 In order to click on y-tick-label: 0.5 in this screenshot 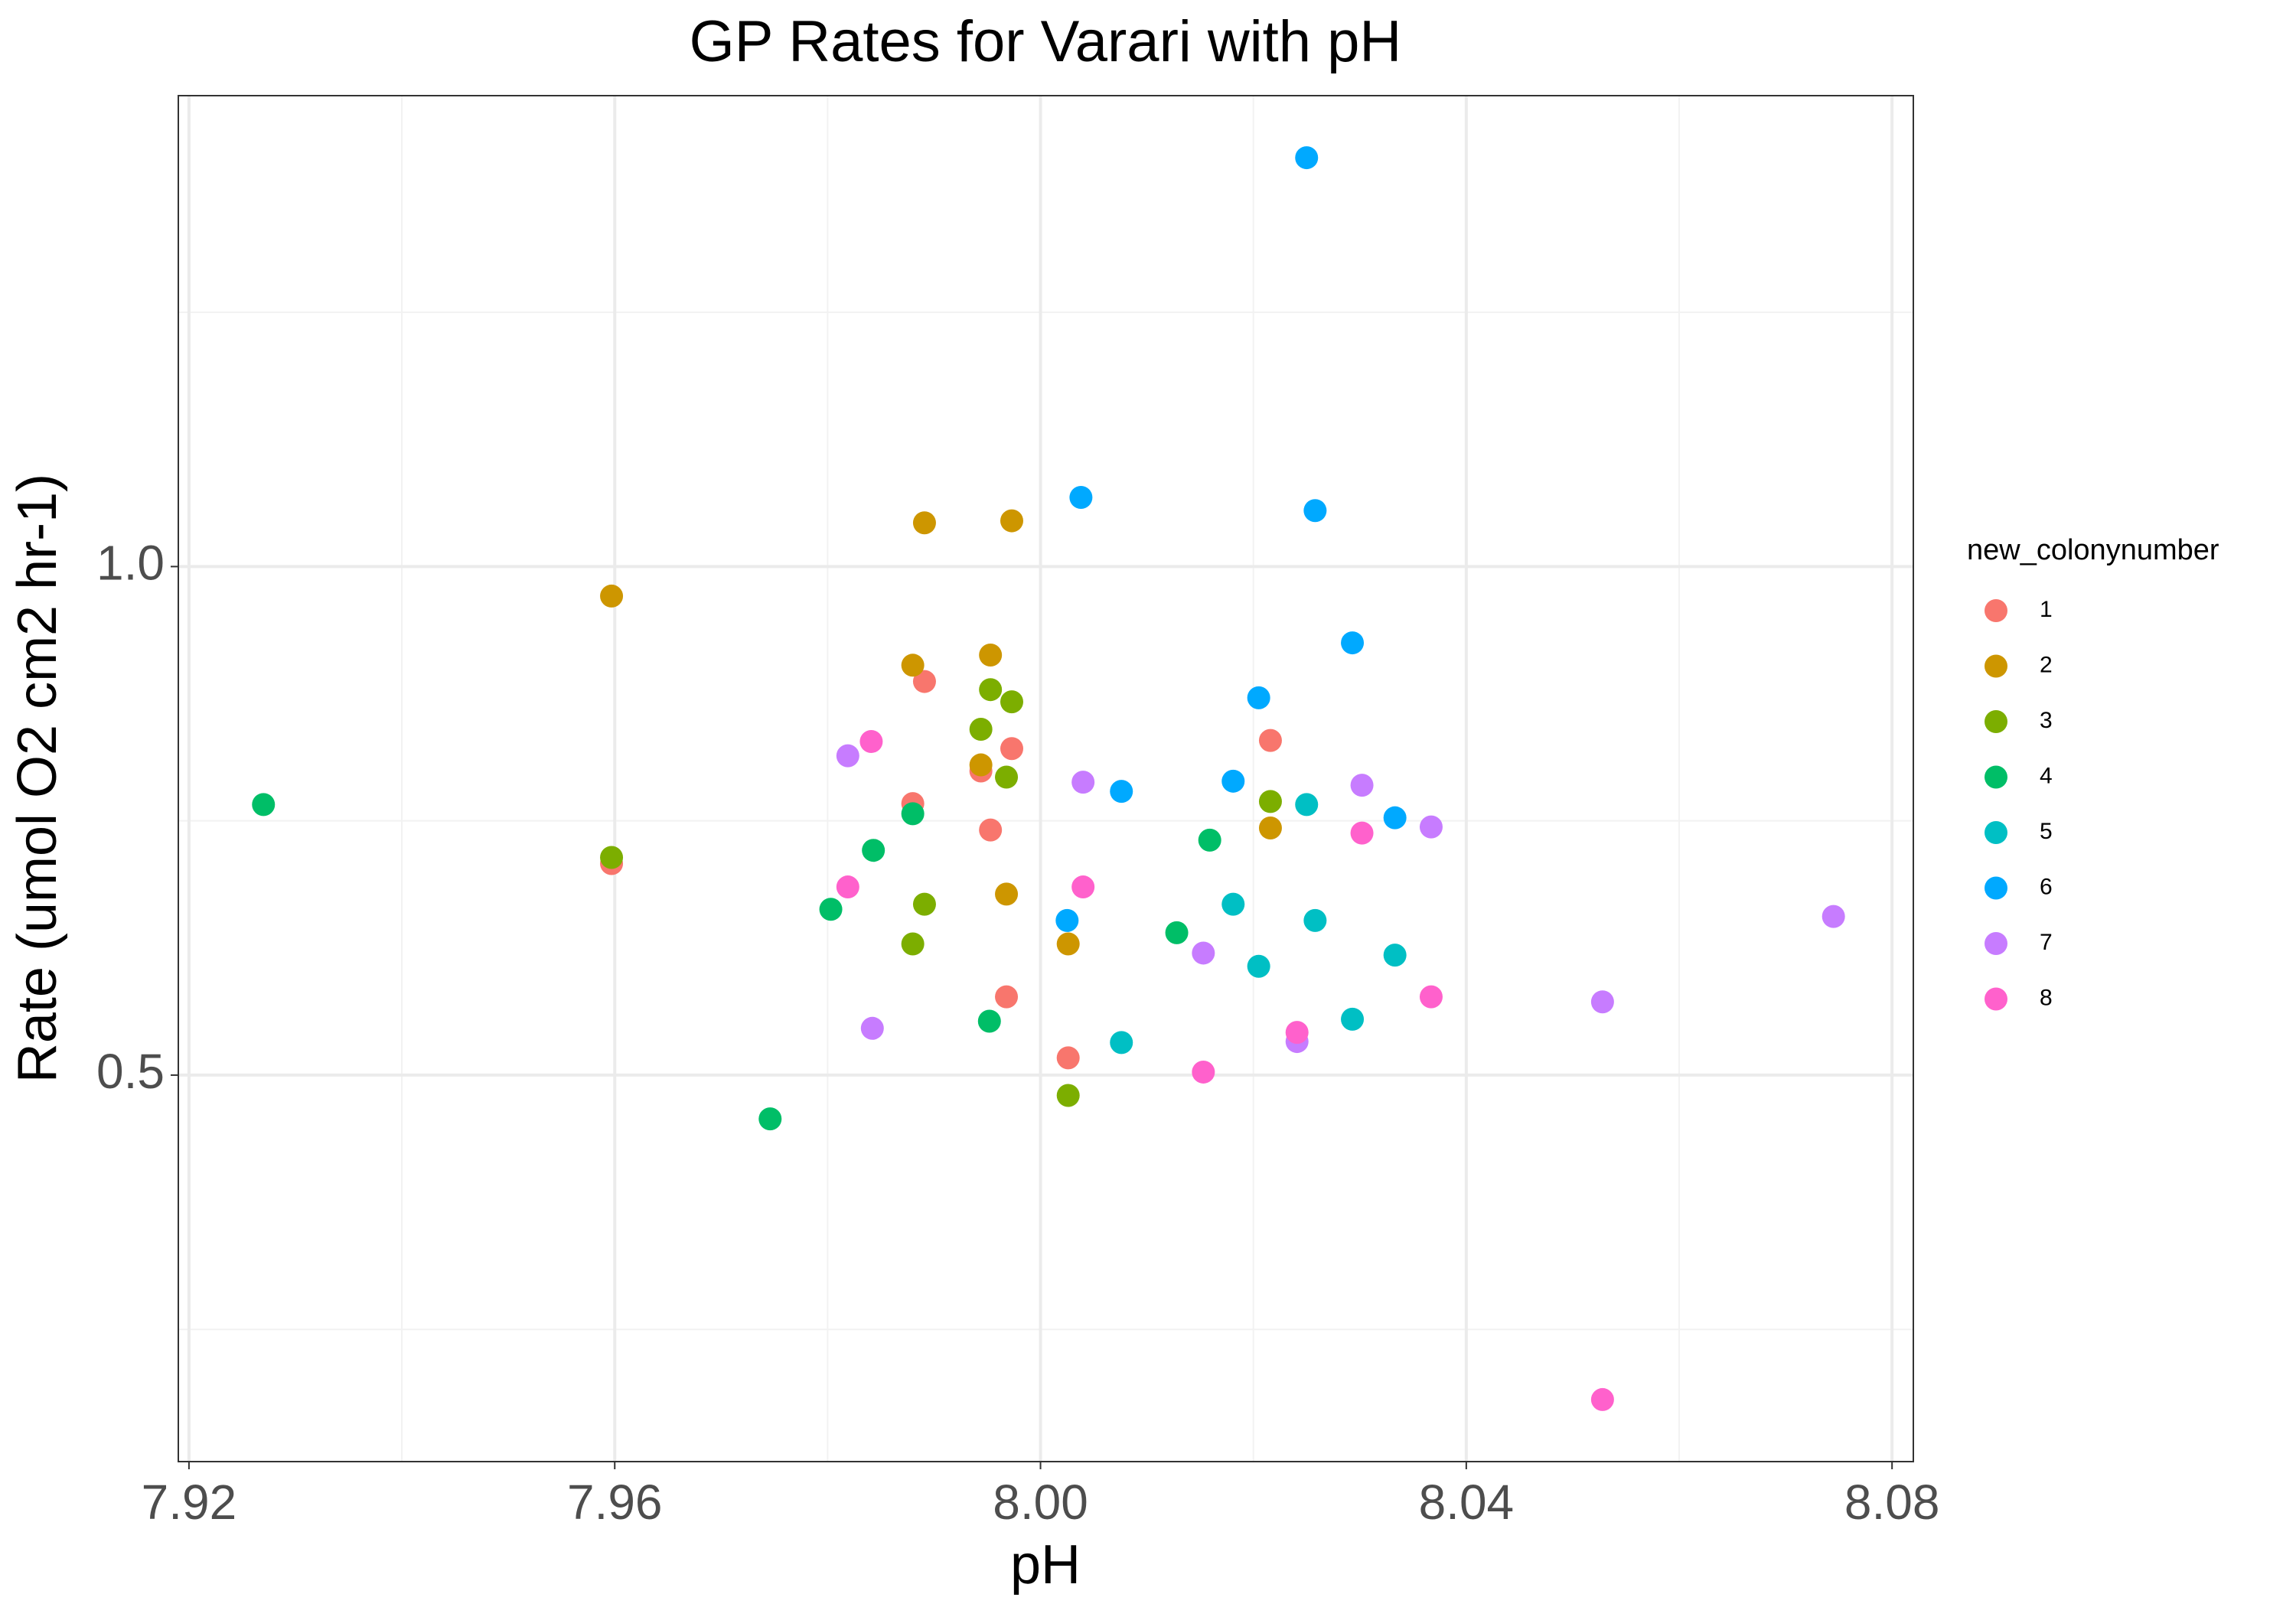, I will do `click(130, 1071)`.